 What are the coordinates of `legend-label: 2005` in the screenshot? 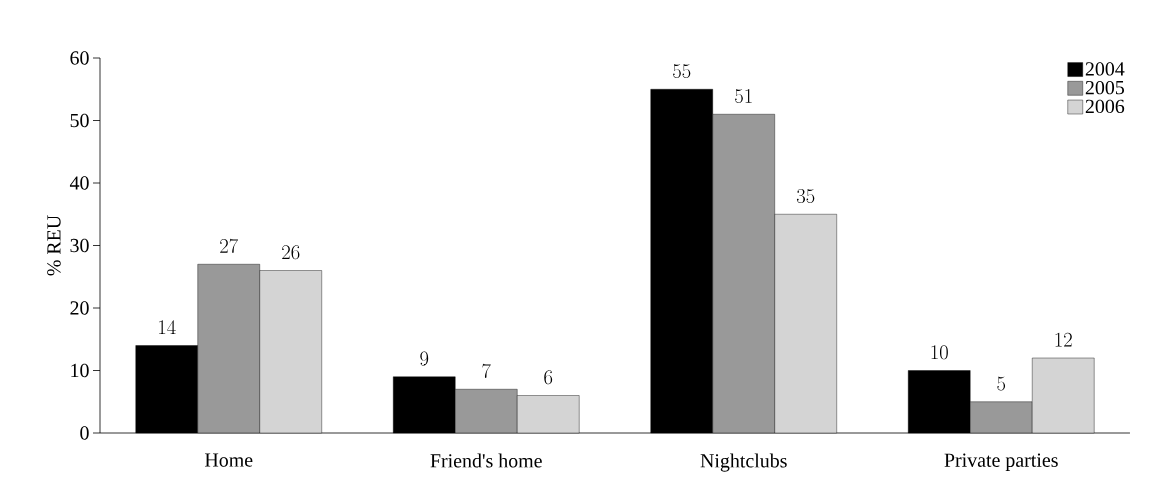 It's located at (1105, 87).